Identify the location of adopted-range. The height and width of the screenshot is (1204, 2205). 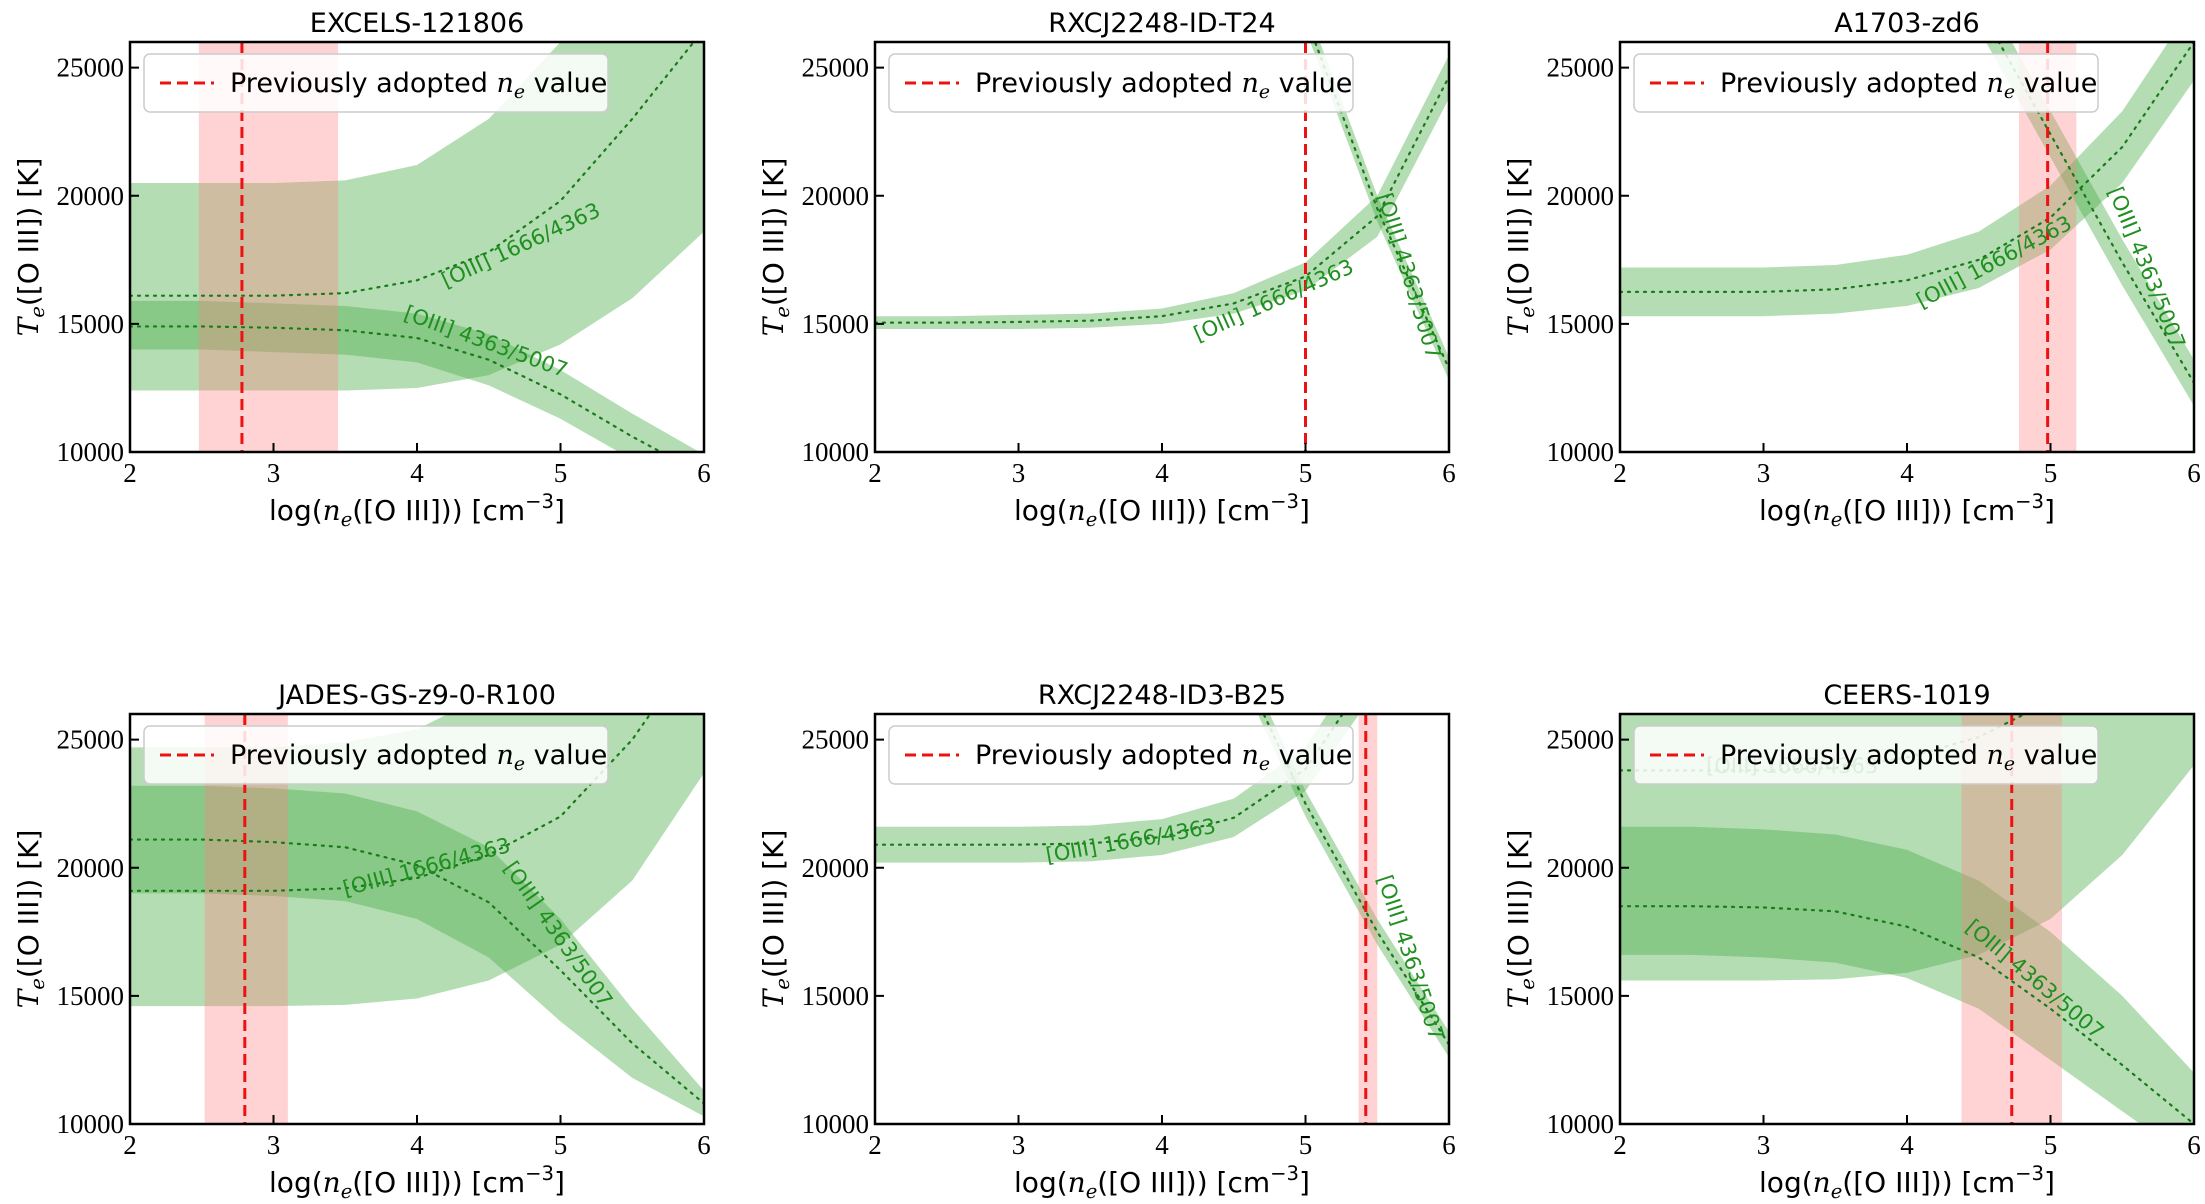
(1368, 919).